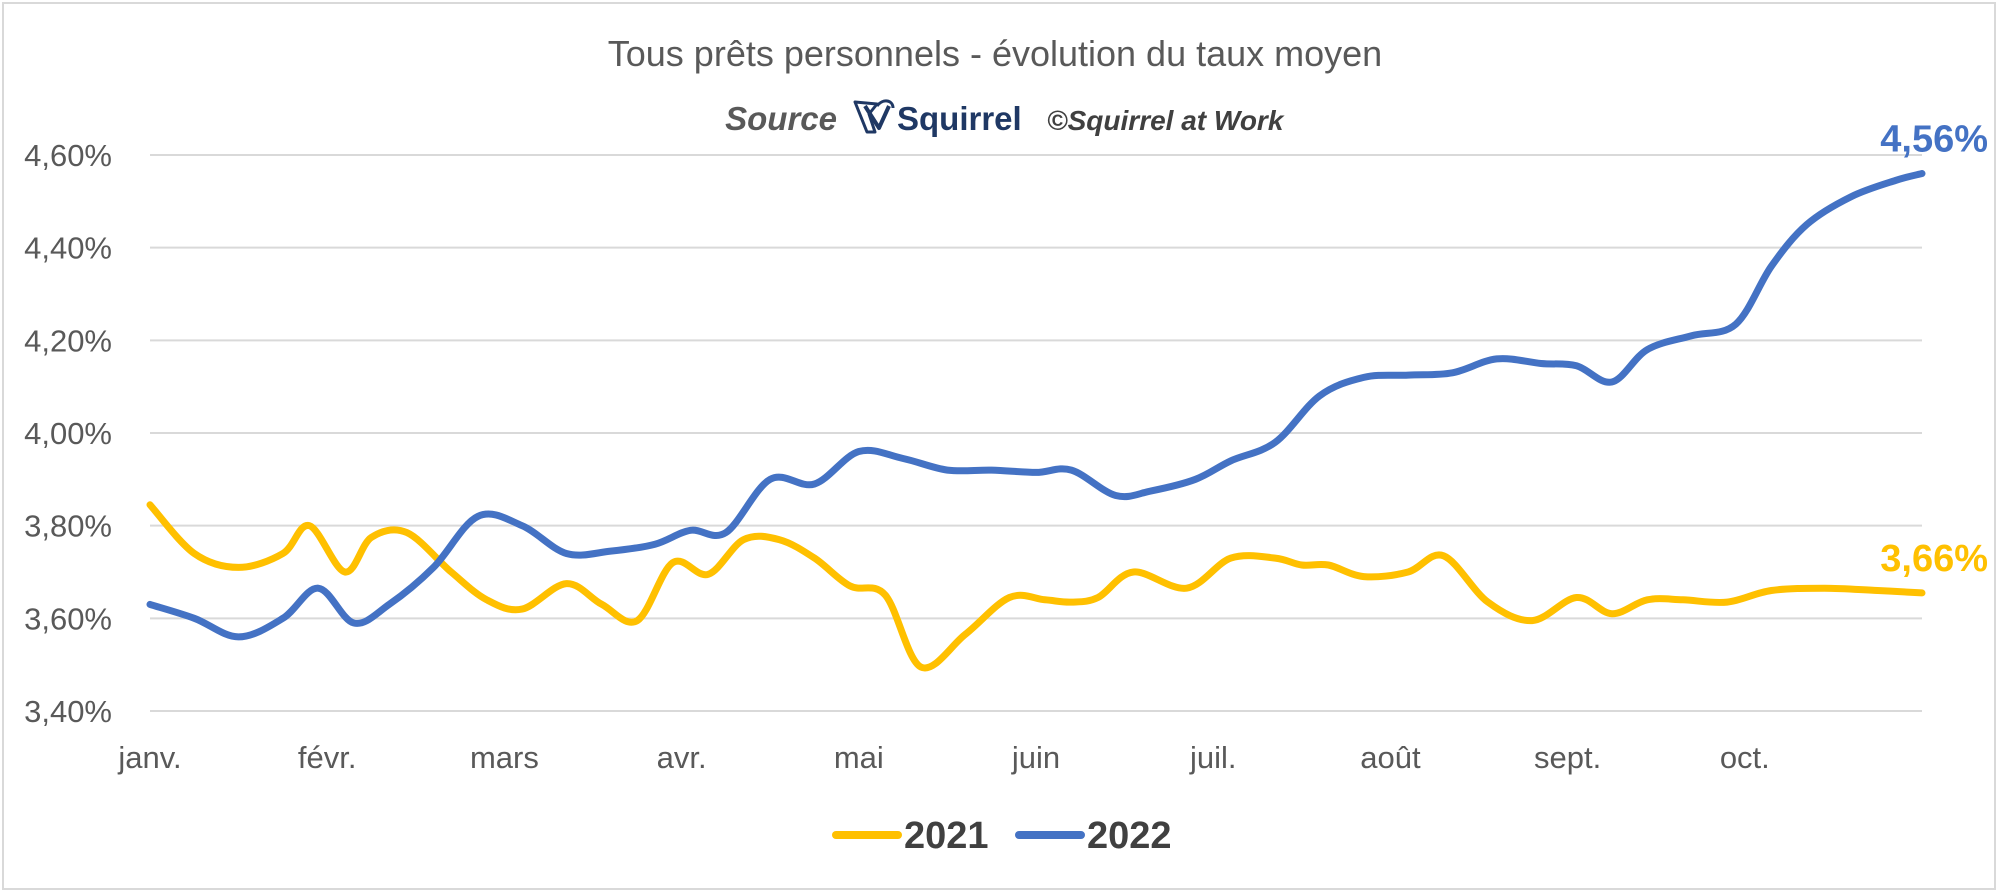 This screenshot has height=894, width=2000. I want to click on end-label-2021: 3,66%, so click(1934, 559).